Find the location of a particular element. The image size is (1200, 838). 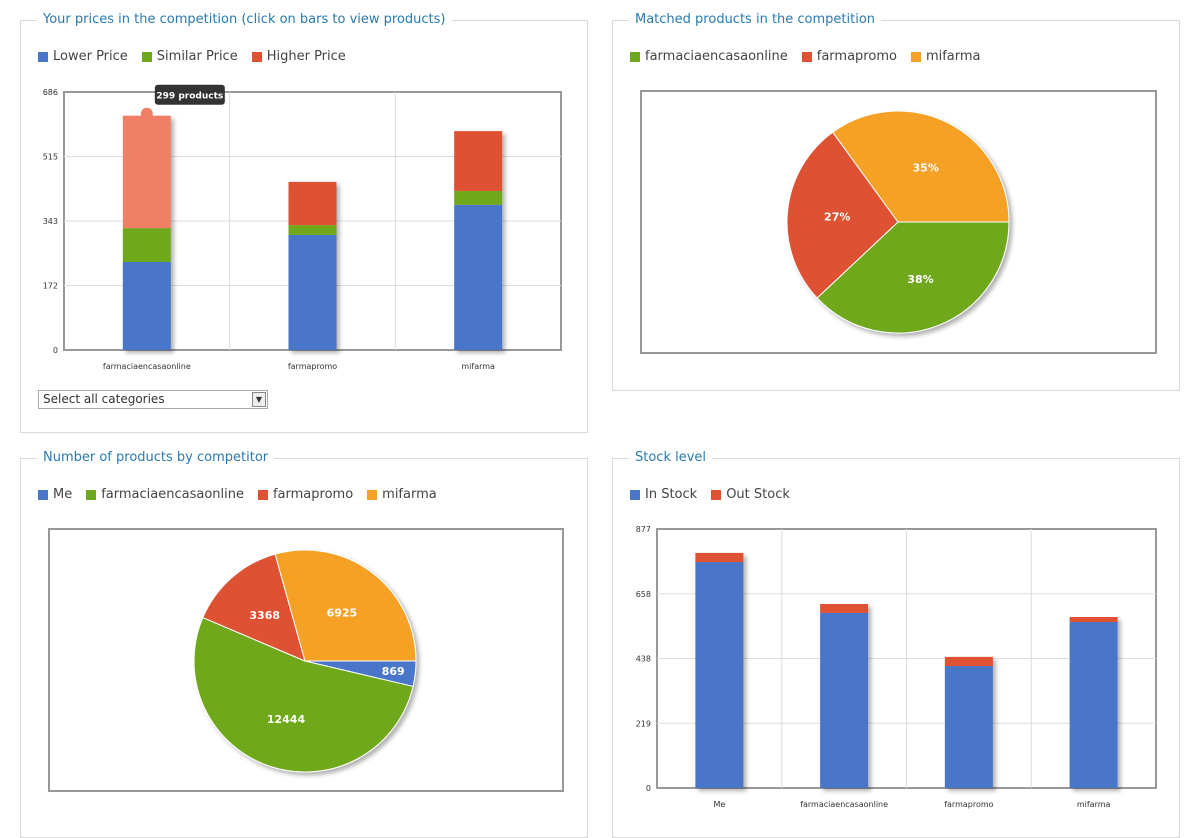

y-tick-label: 219 is located at coordinates (643, 723).